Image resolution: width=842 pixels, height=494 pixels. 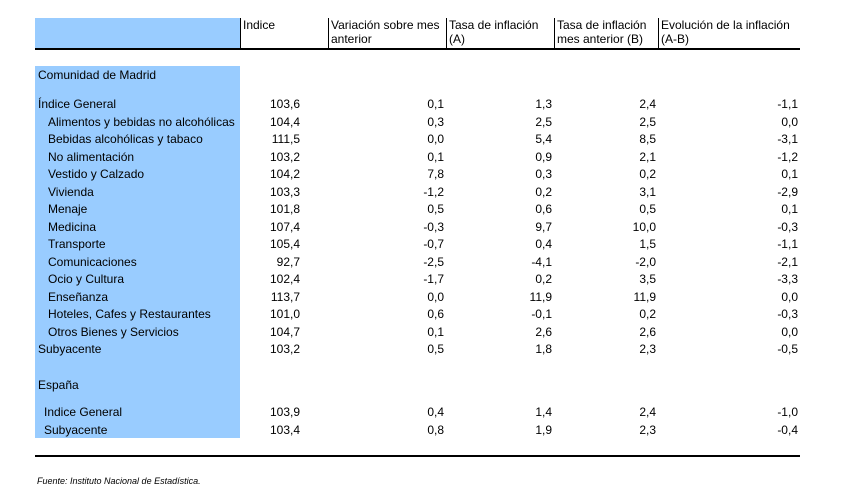 What do you see at coordinates (284, 33) in the screenshot?
I see `header-indice: Indice` at bounding box center [284, 33].